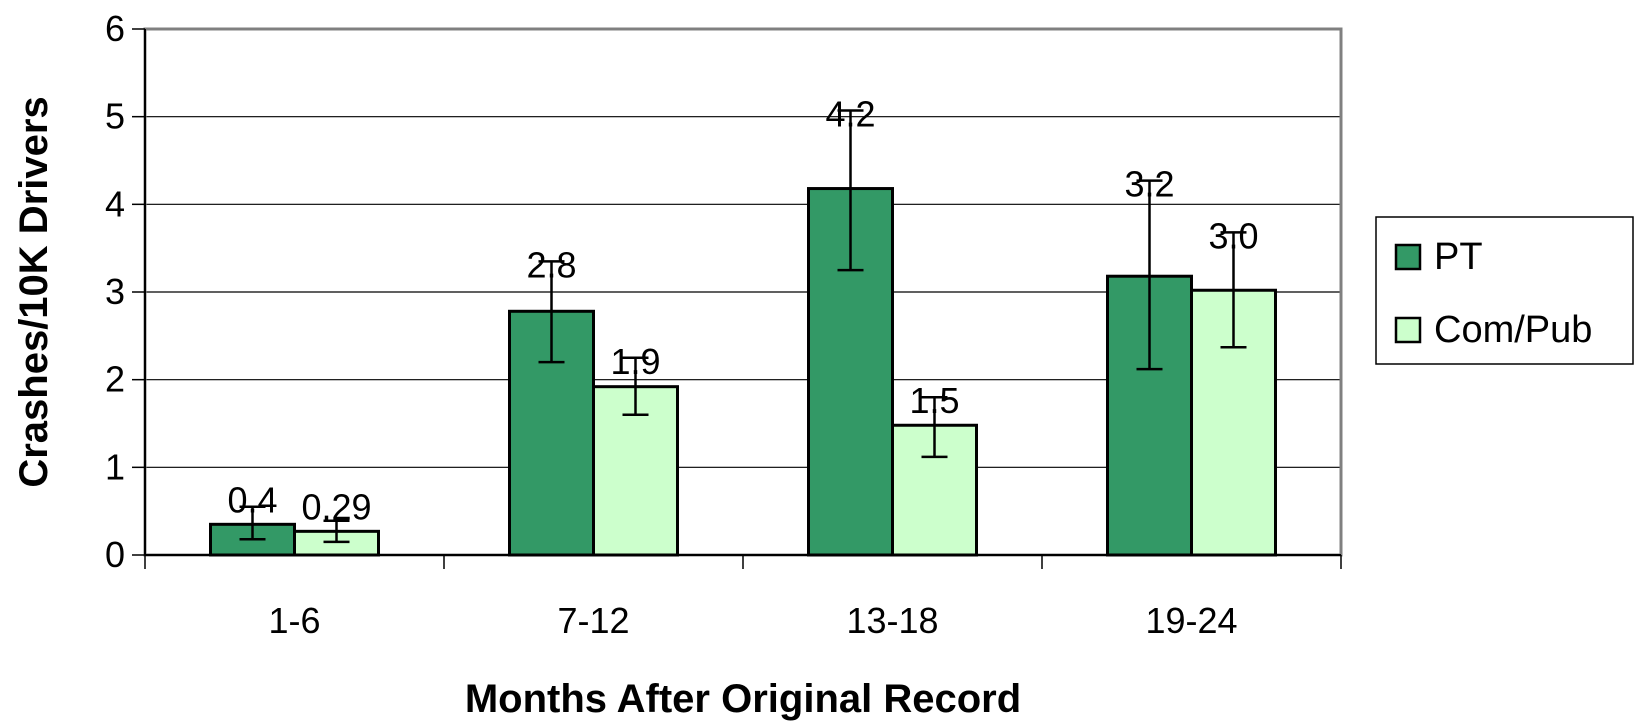  Describe the element at coordinates (1233, 235) in the screenshot. I see `data-label-com-pub: 3.0` at that location.